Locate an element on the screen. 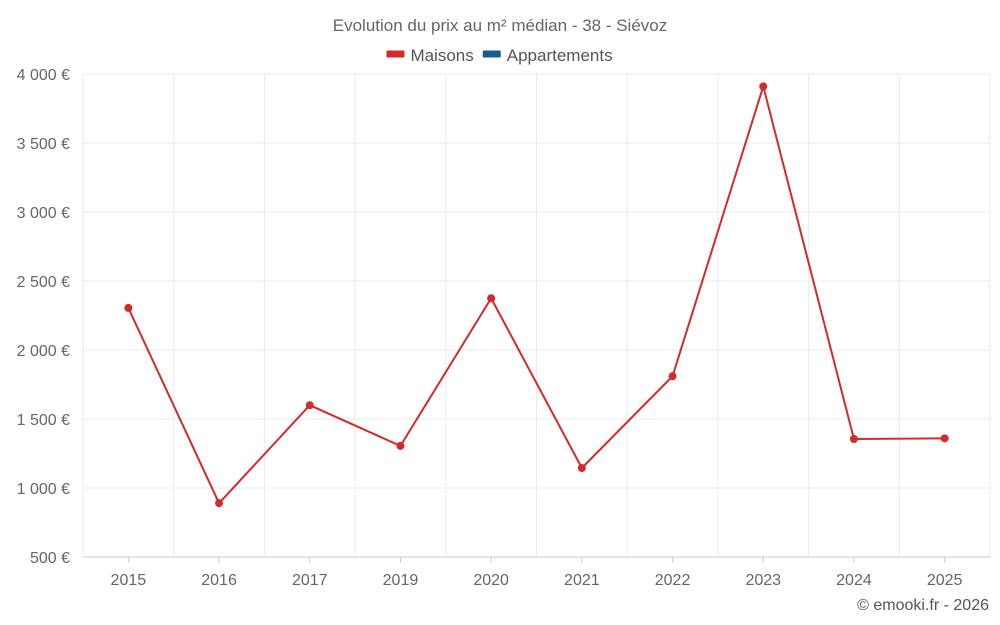 This screenshot has height=625, width=1000. legend-label: Appartements is located at coordinates (560, 55).